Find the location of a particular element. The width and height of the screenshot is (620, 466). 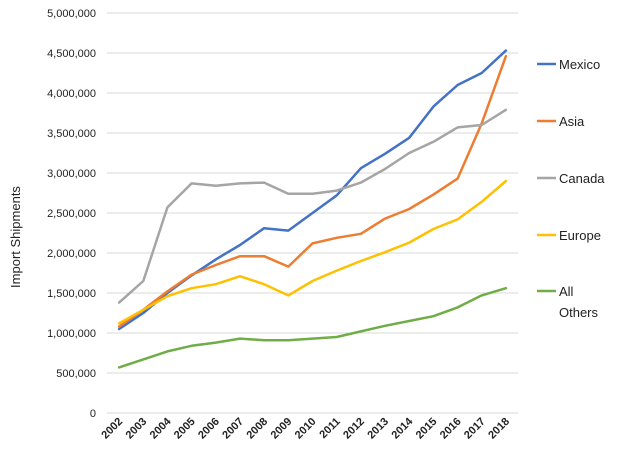

x-tick-label: 2006 is located at coordinates (209, 429).